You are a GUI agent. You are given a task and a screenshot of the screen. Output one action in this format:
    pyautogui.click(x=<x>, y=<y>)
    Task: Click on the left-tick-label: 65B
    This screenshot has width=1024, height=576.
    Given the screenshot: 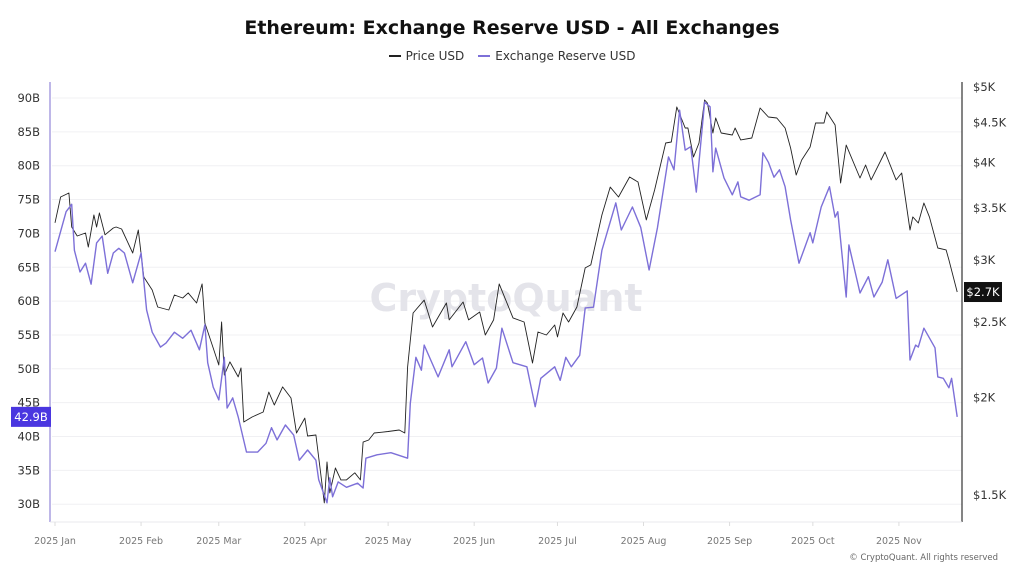 What is the action you would take?
    pyautogui.click(x=28, y=267)
    